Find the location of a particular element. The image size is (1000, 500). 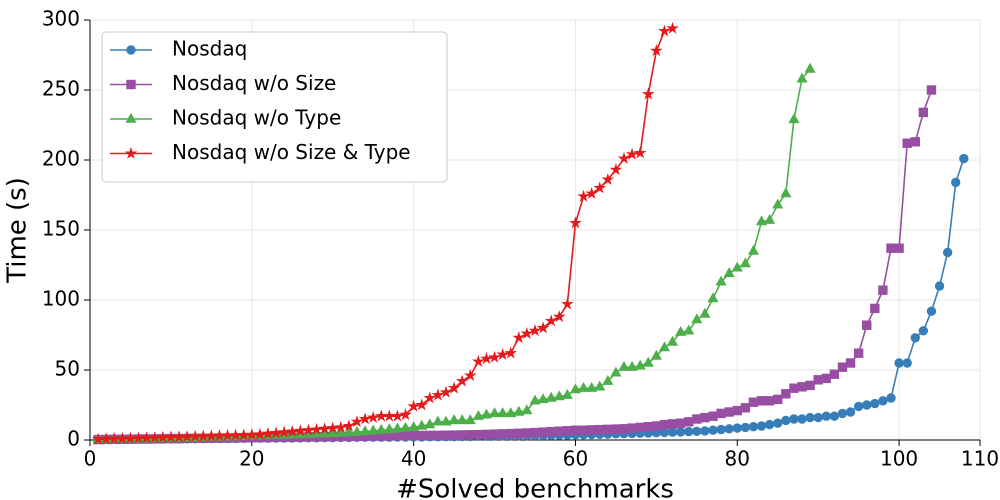

y-tick-label: 250 is located at coordinates (61, 89).